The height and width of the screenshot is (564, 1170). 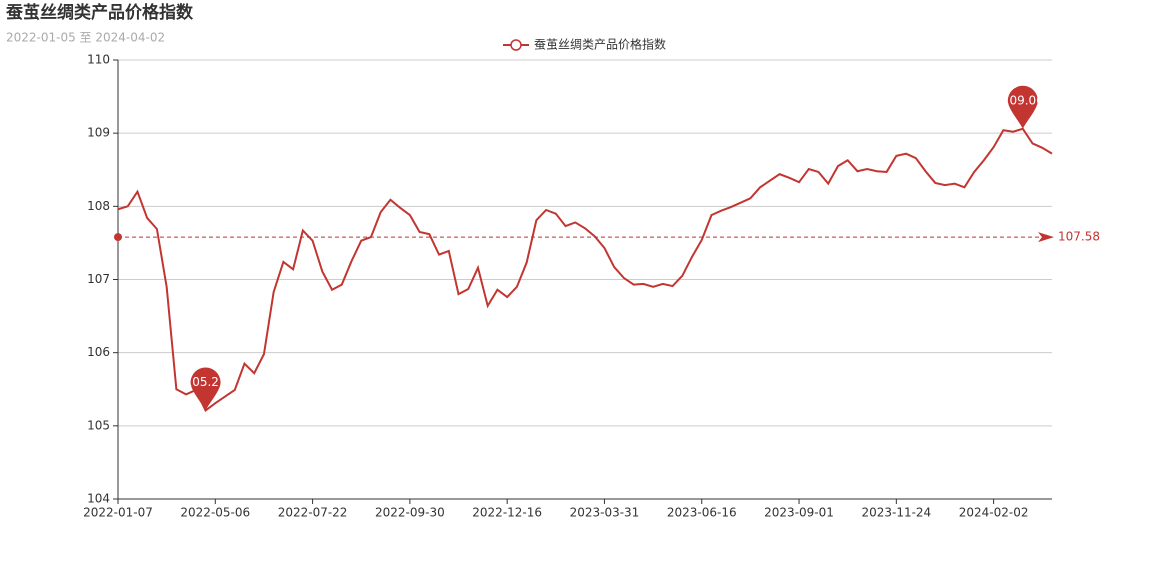 I want to click on average-arrow, so click(x=1046, y=237).